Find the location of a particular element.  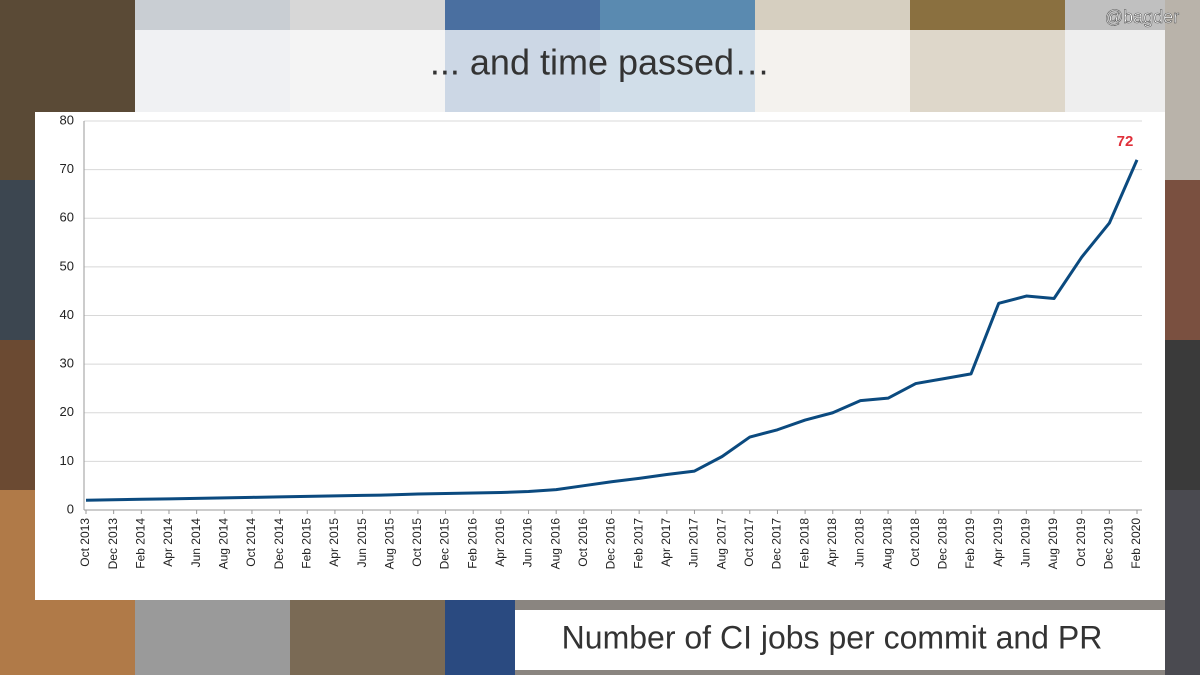

x-tick-label: Feb 2015 is located at coordinates (306, 543).